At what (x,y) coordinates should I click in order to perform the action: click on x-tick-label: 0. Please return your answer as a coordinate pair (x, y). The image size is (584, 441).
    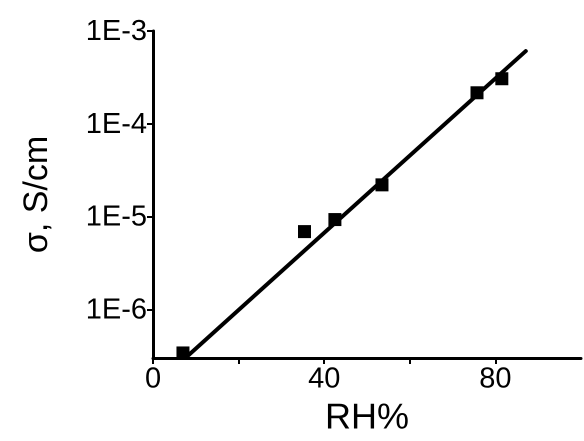
    Looking at the image, I should click on (153, 378).